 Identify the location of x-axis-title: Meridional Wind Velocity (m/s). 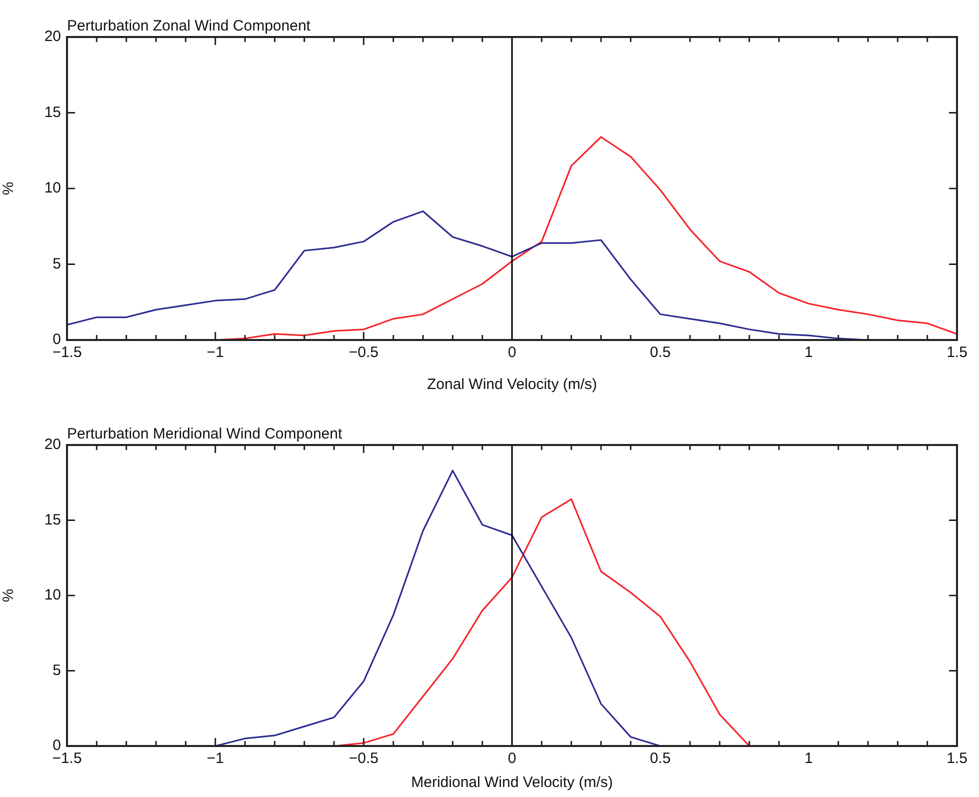
(512, 783).